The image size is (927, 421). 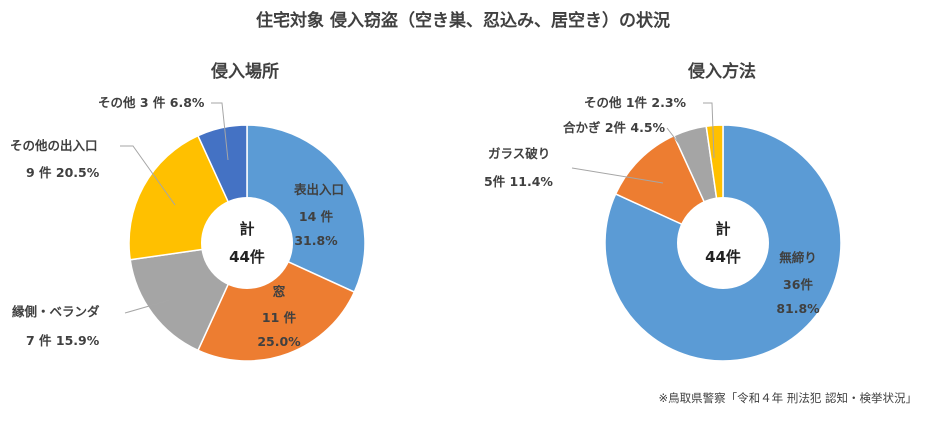 What do you see at coordinates (247, 257) in the screenshot?
I see `chart1-center-value: 44件` at bounding box center [247, 257].